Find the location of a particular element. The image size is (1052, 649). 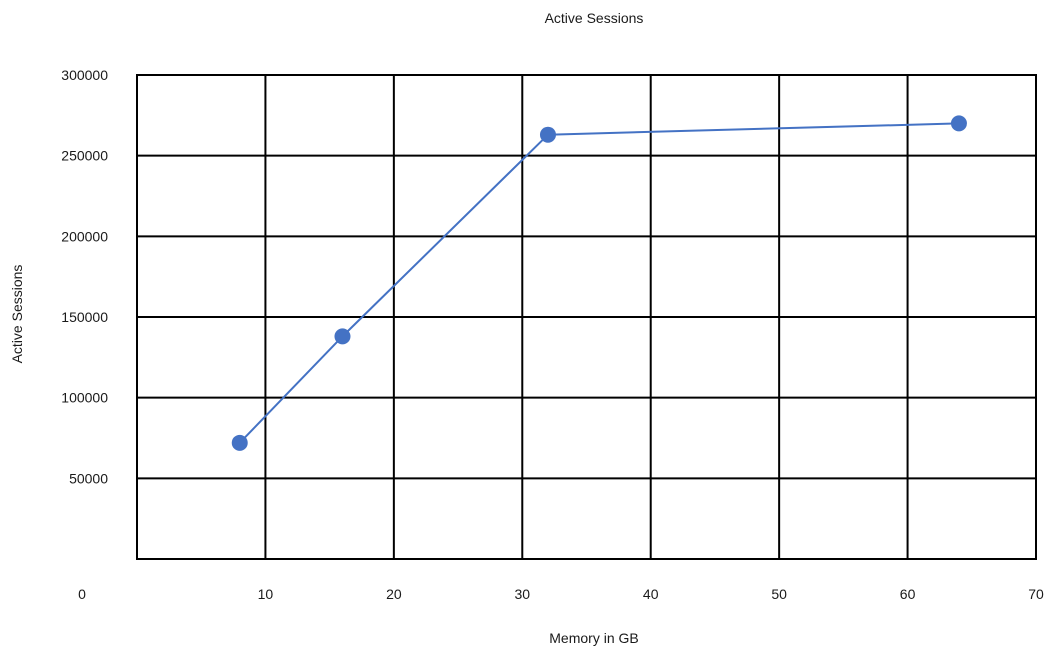

chart-title: Active Sessions is located at coordinates (594, 18).